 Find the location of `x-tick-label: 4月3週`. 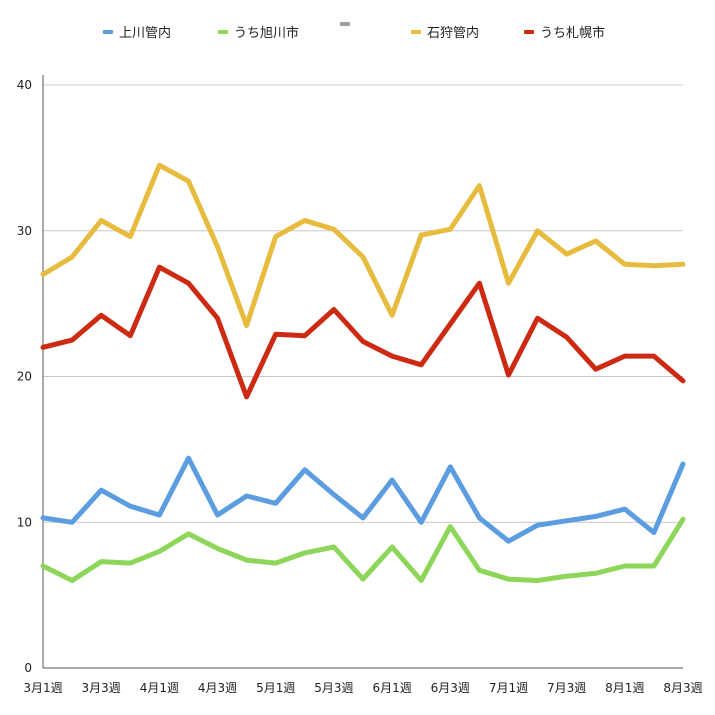

x-tick-label: 4月3週 is located at coordinates (217, 688).